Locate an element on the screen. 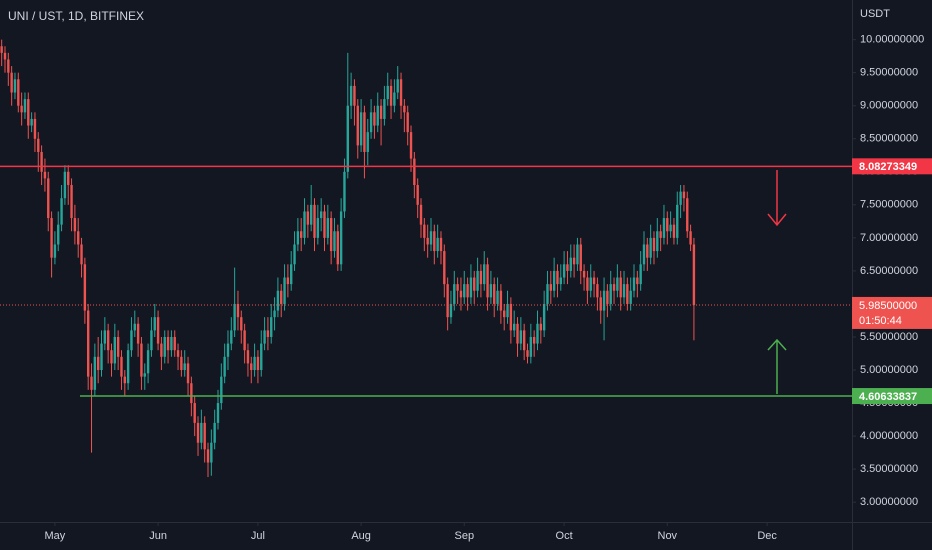 The image size is (932, 550). level-label: 8.08273349 is located at coordinates (888, 167).